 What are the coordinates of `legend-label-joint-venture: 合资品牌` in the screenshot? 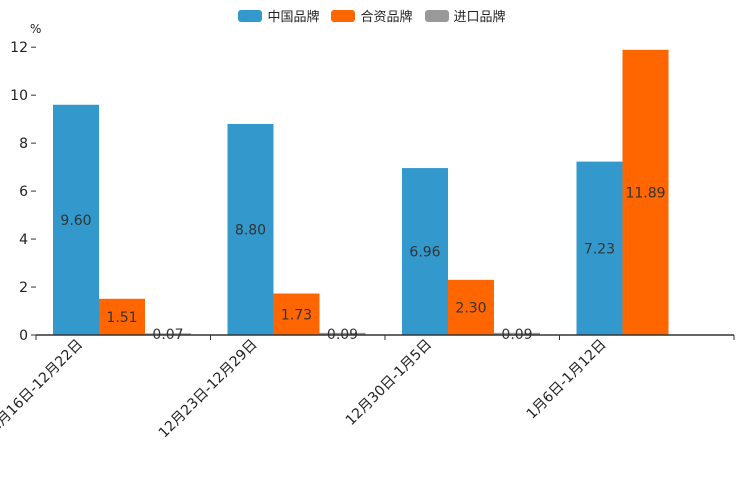 It's located at (386, 17).